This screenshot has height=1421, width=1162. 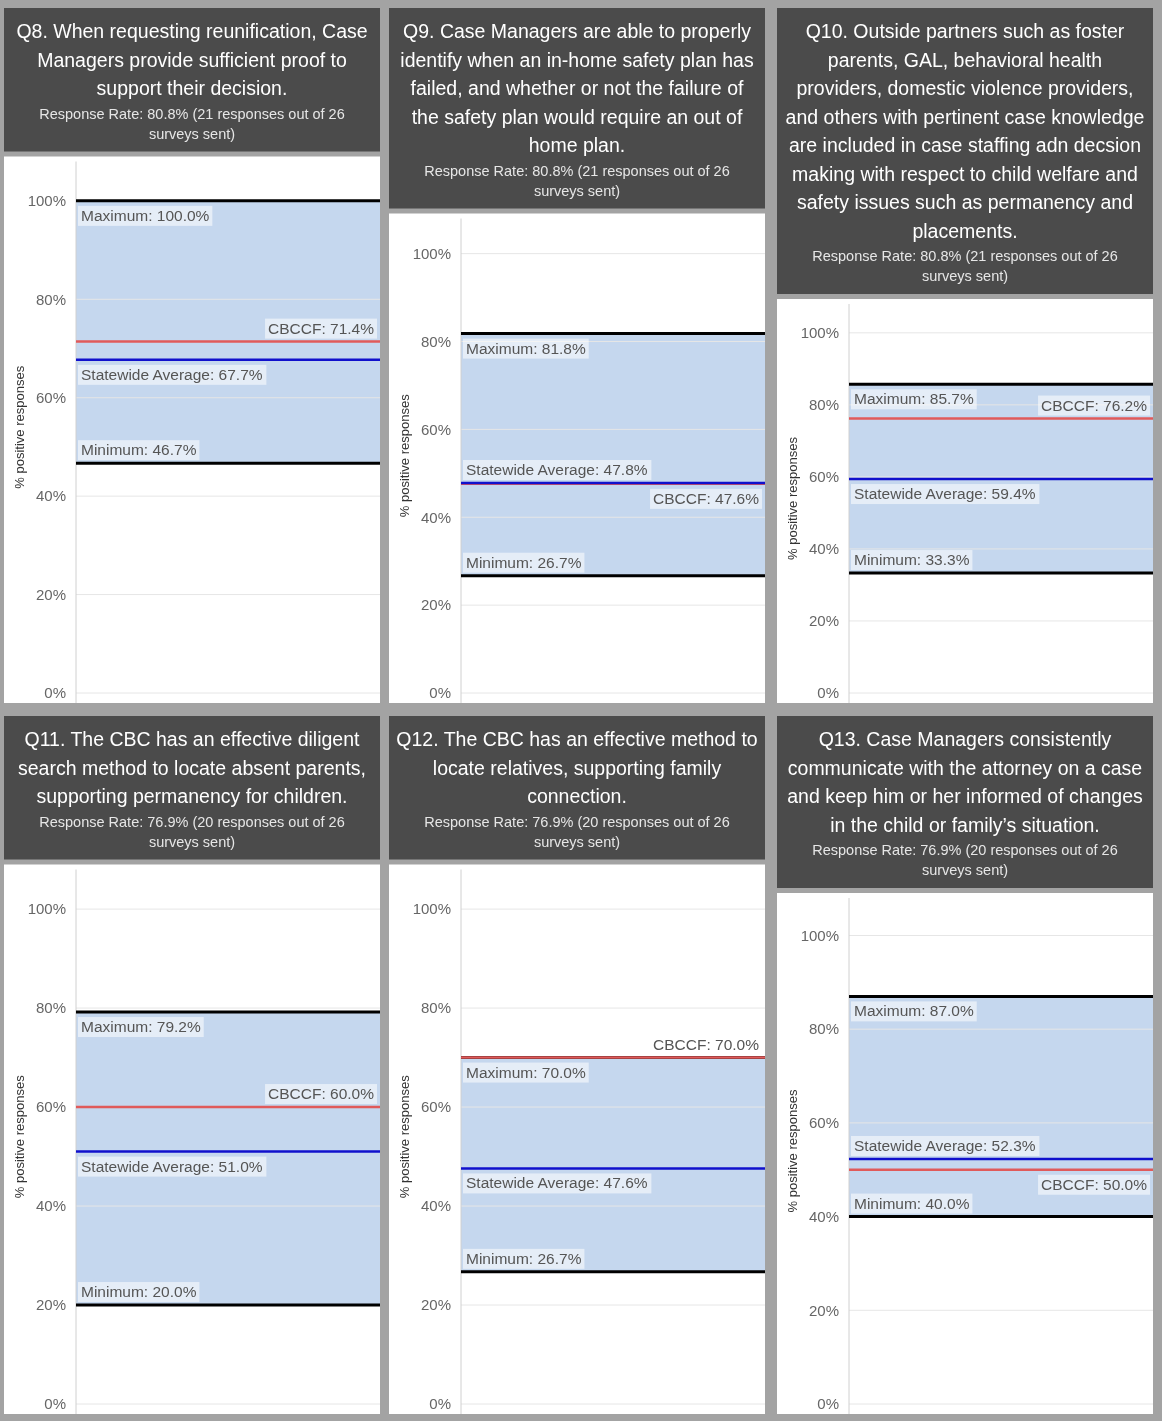 I want to click on ref-line-label: Minimum: 20.0%, so click(x=139, y=1292).